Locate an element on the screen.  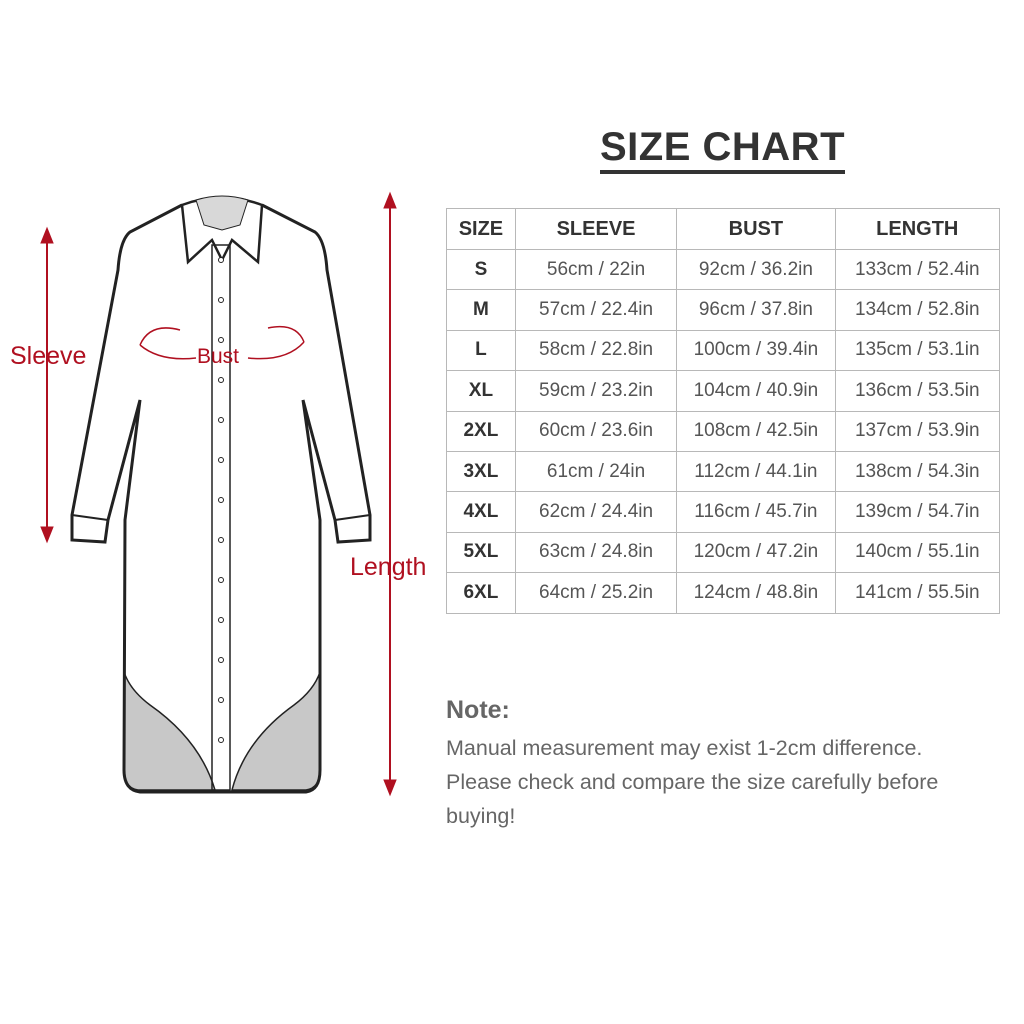
measurement-cell: 62cm / 24.4in is located at coordinates (596, 512).